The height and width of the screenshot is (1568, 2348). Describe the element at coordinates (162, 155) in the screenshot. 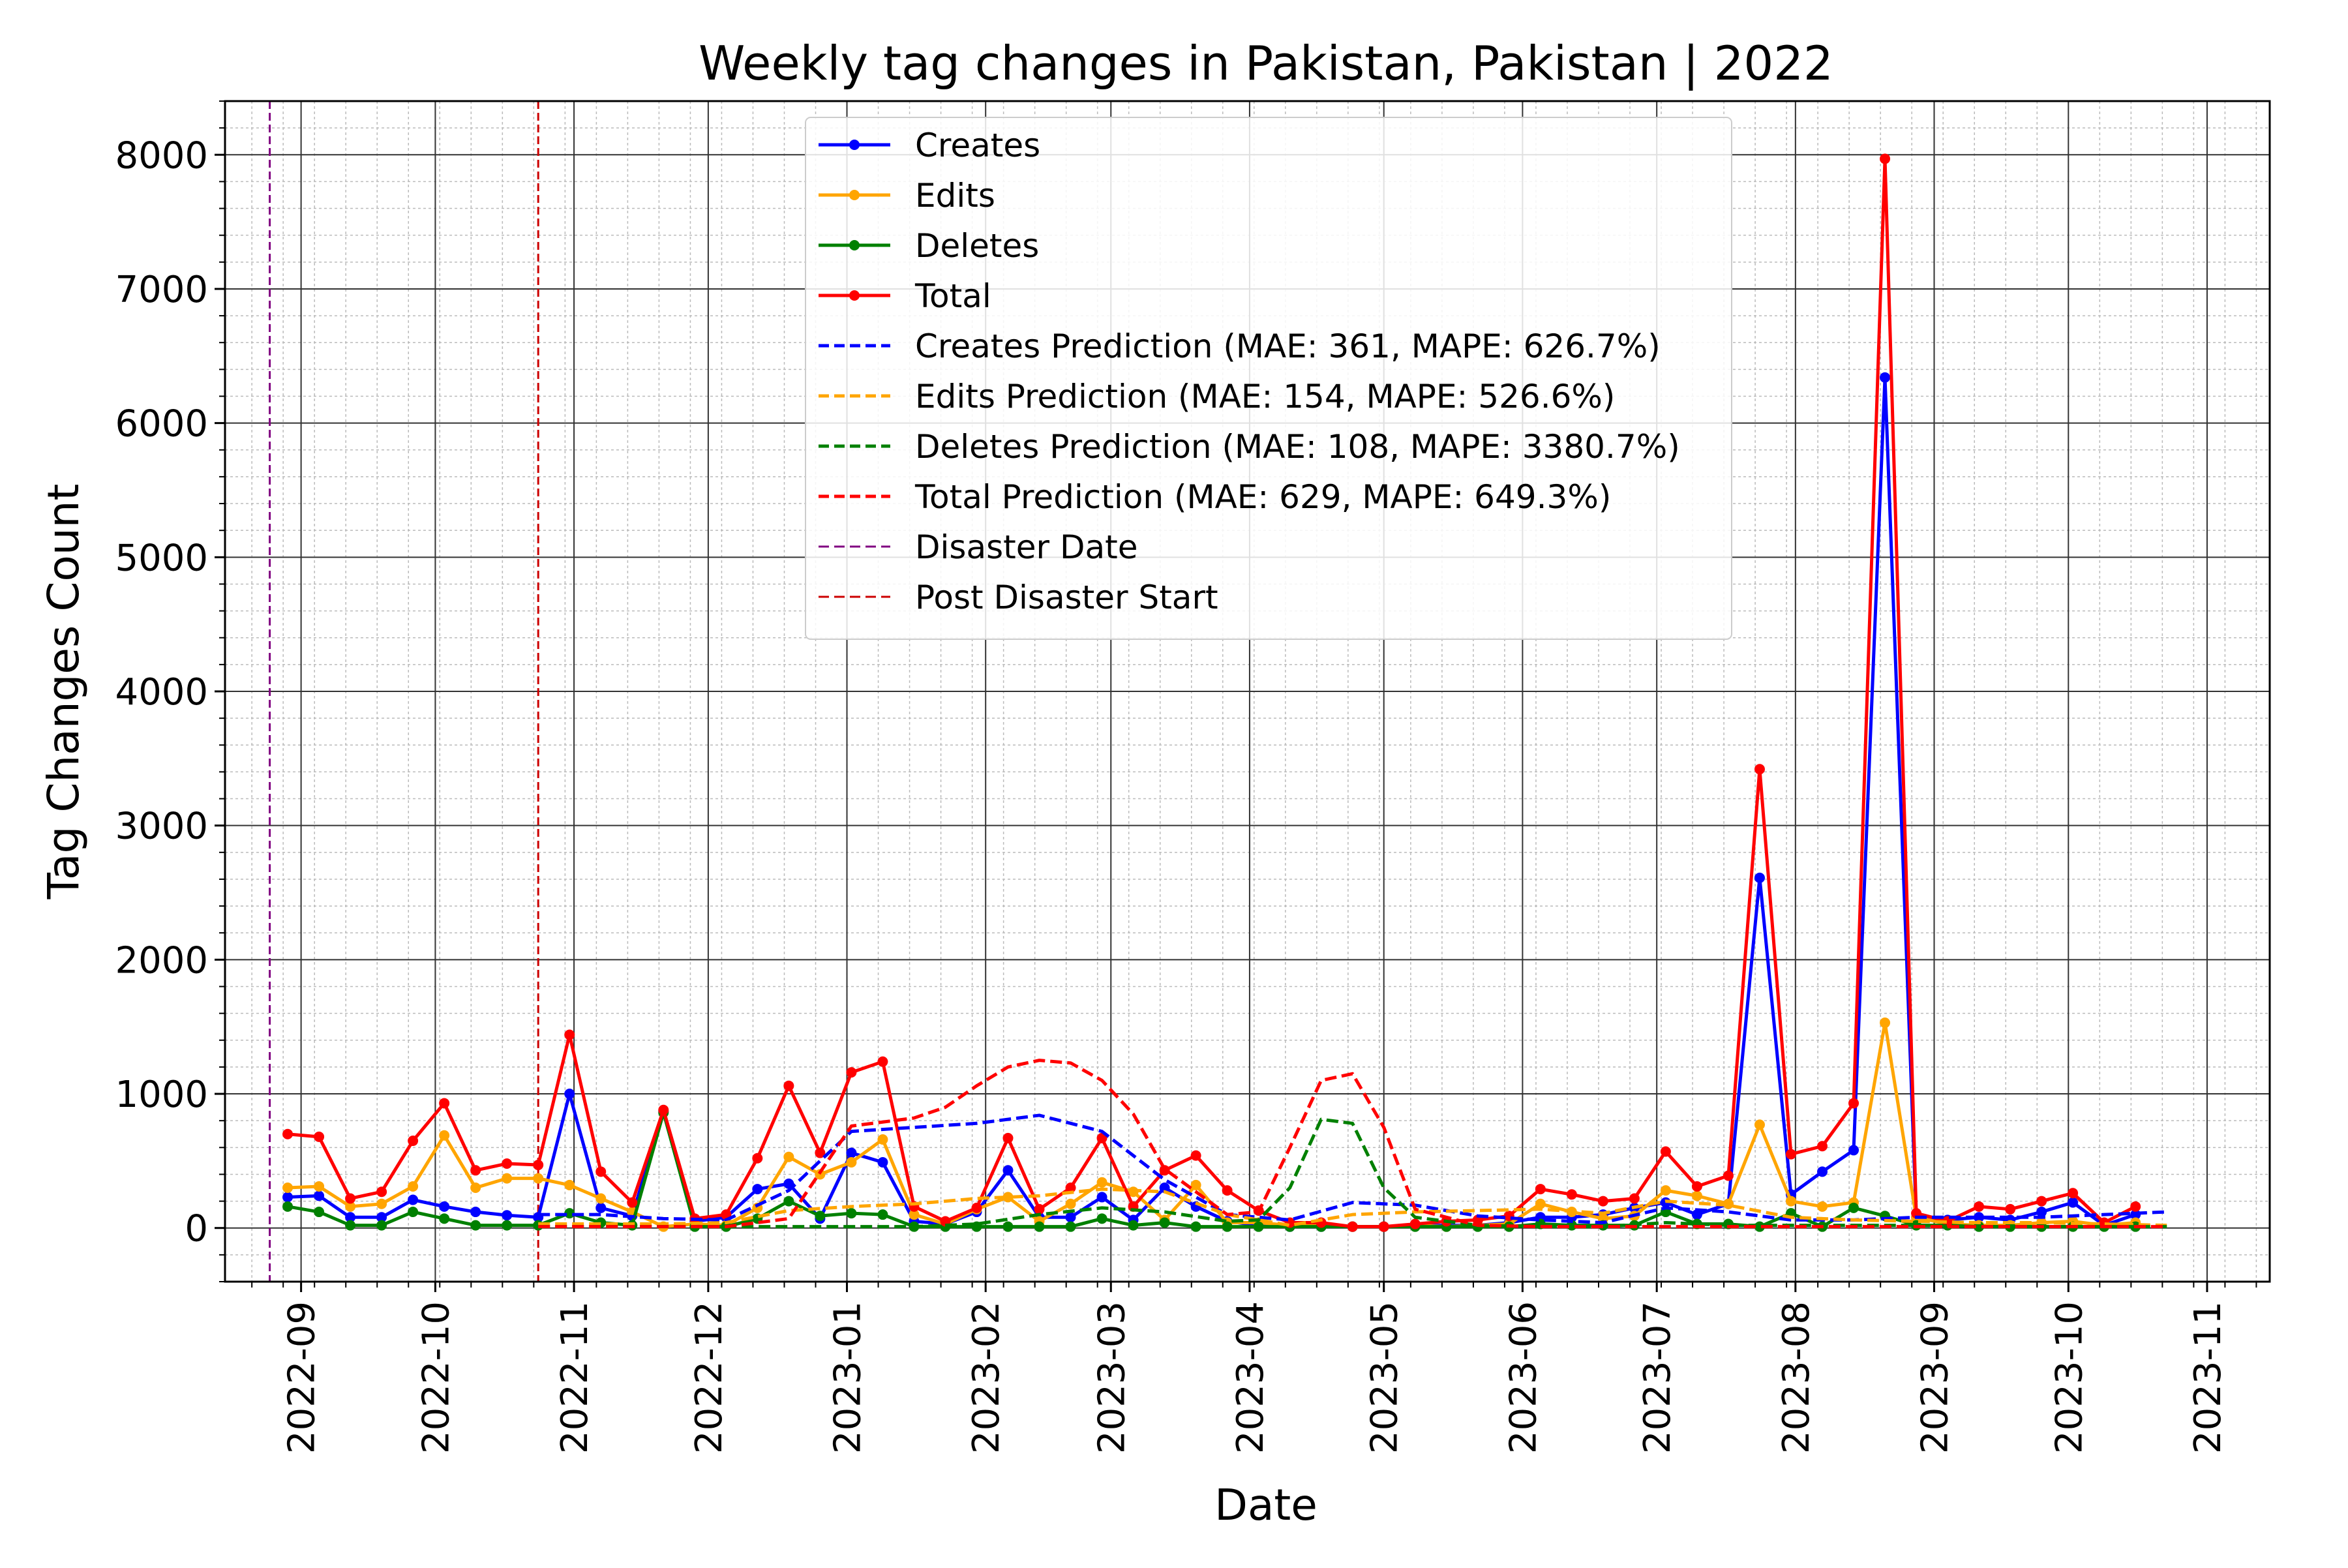

I see `y-tick-label: 8000` at that location.